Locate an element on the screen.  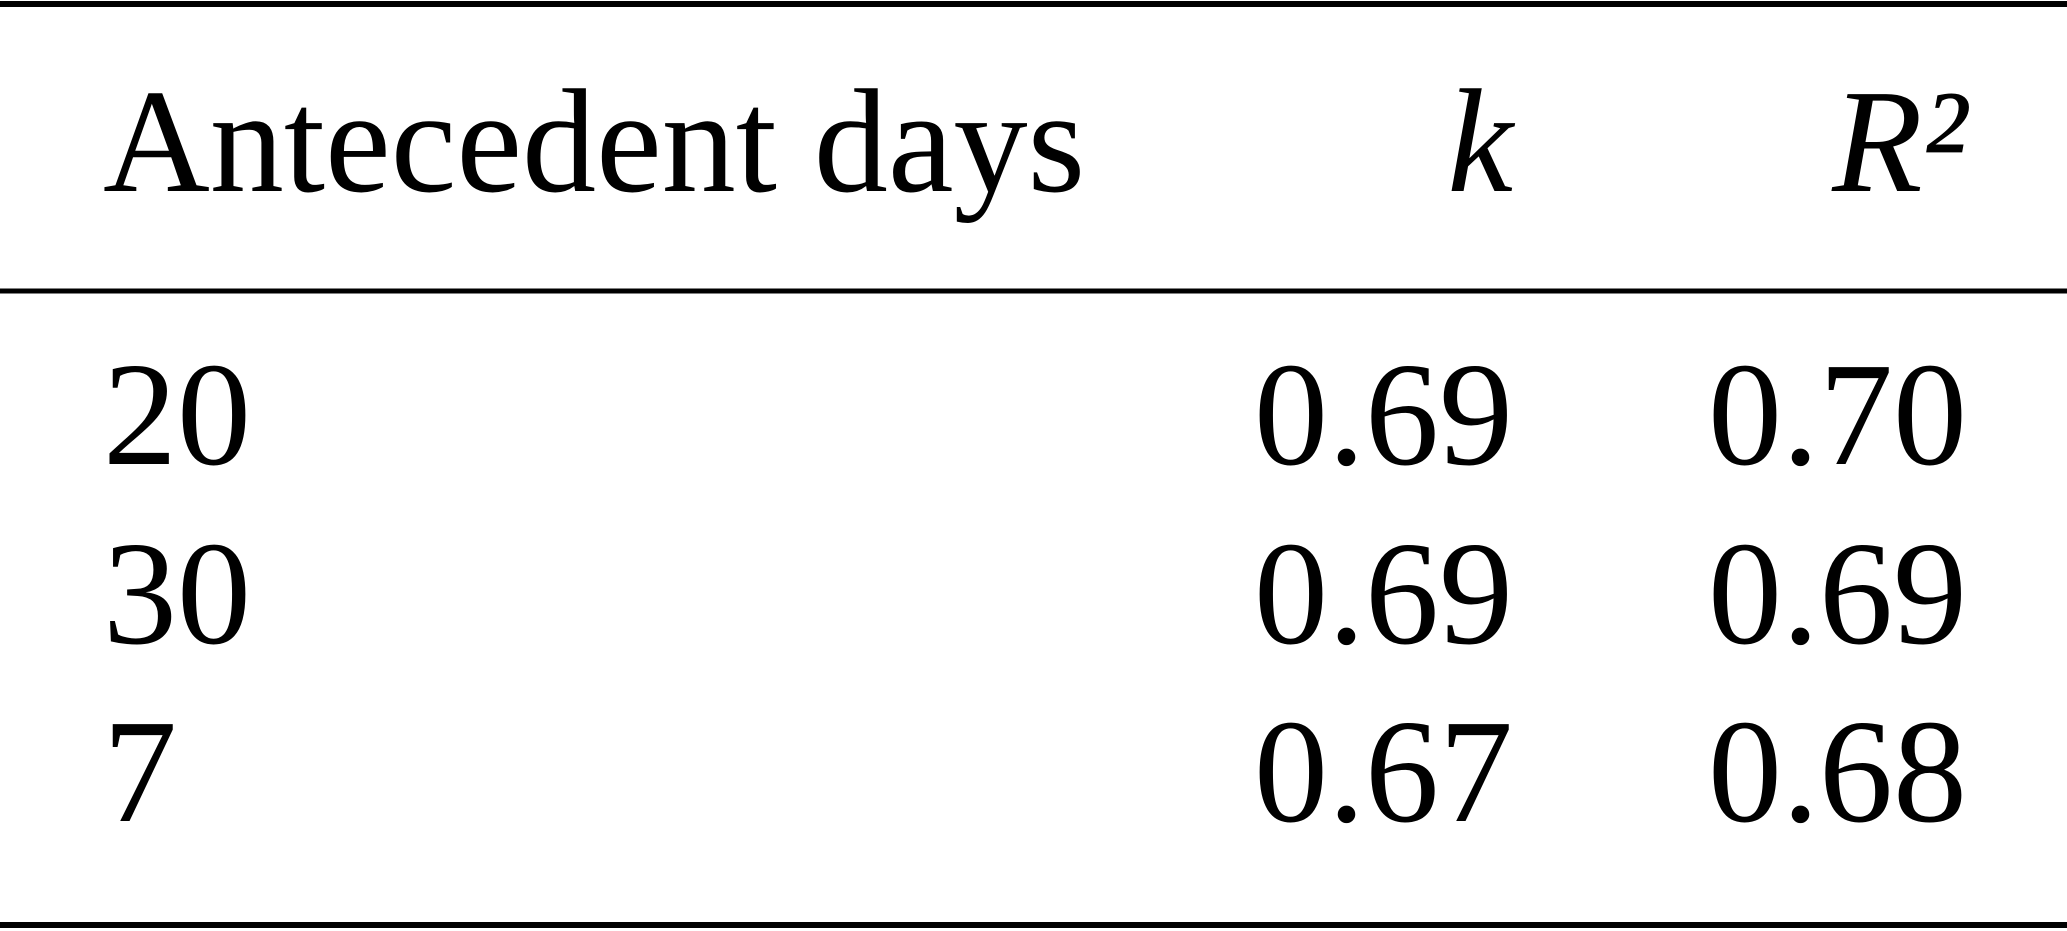
cell: 0.70 is located at coordinates (1837, 415).